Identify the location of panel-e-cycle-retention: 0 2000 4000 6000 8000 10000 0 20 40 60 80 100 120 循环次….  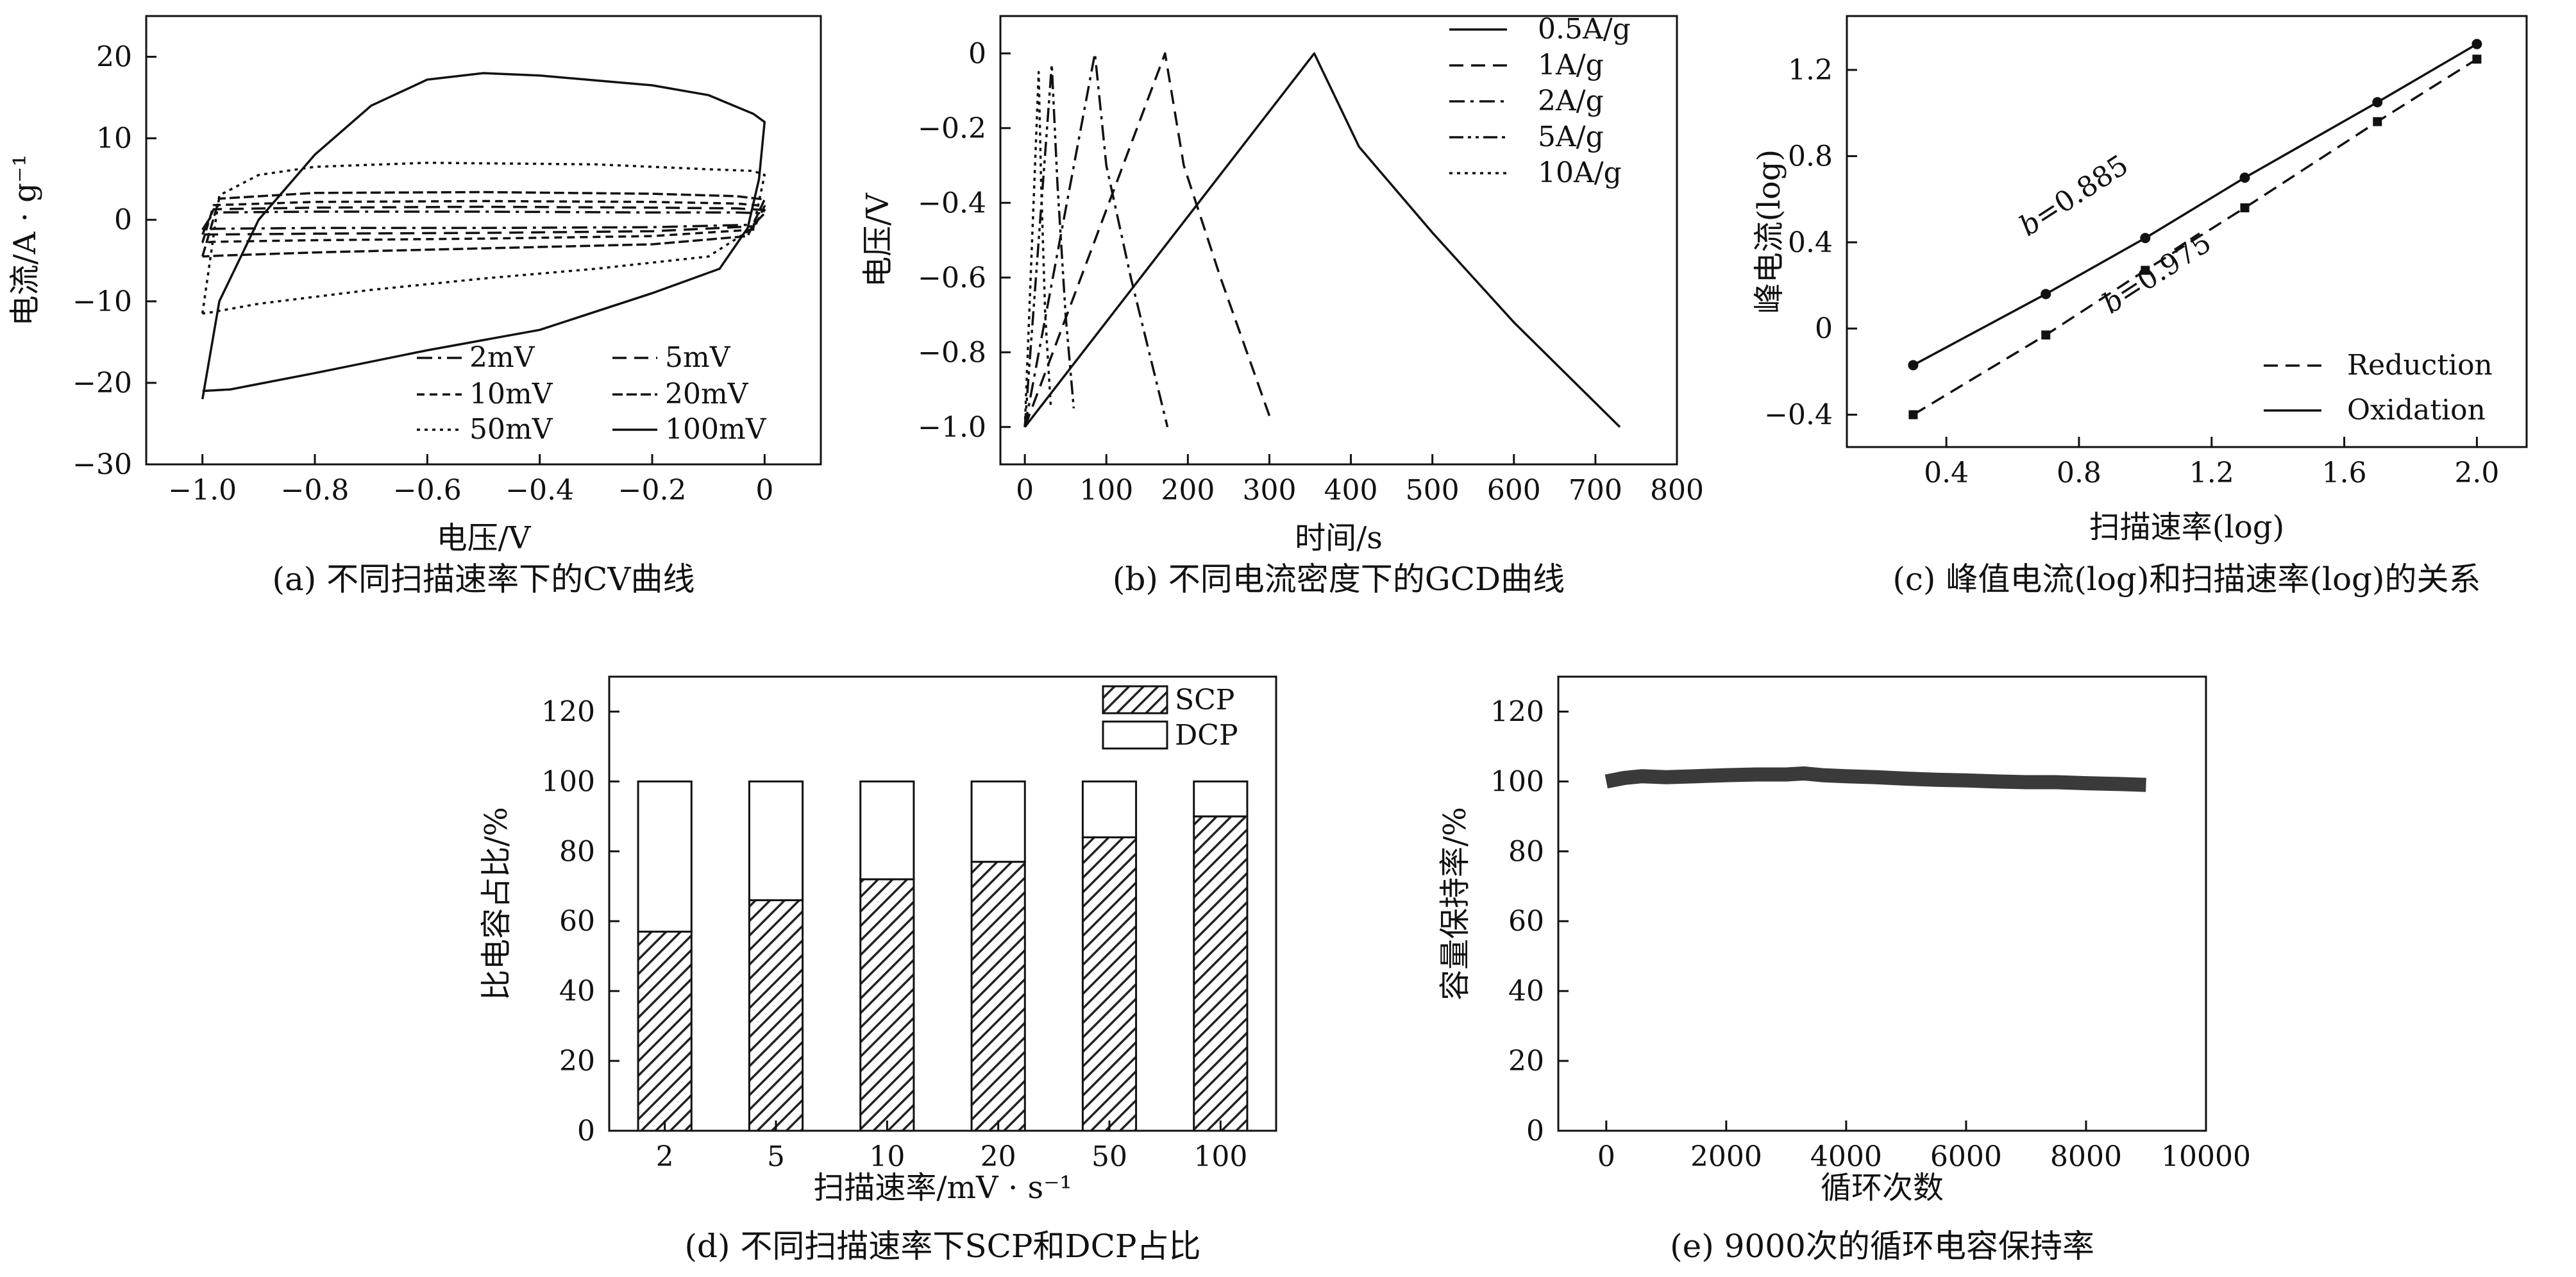
(1844, 970).